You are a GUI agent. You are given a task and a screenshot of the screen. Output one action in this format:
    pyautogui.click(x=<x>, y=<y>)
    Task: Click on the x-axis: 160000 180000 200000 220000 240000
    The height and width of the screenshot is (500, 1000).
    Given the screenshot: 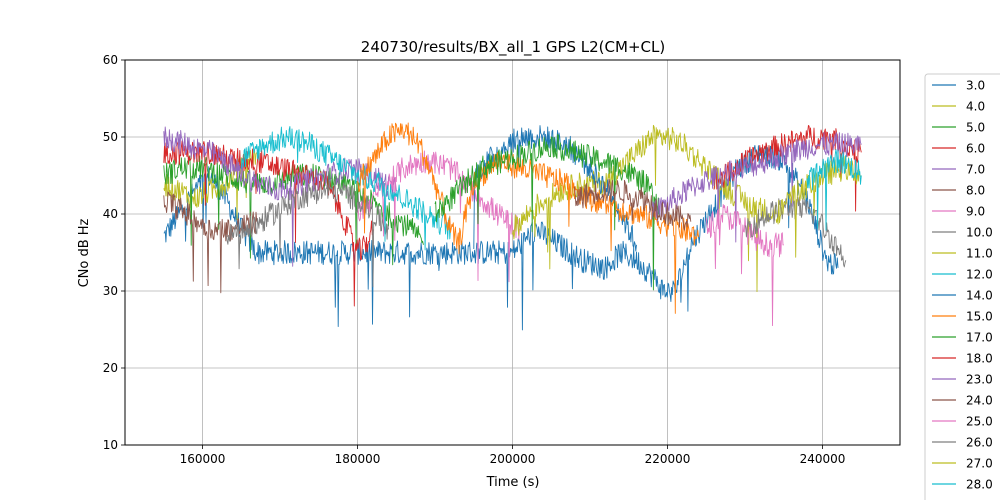 What is the action you would take?
    pyautogui.click(x=513, y=455)
    